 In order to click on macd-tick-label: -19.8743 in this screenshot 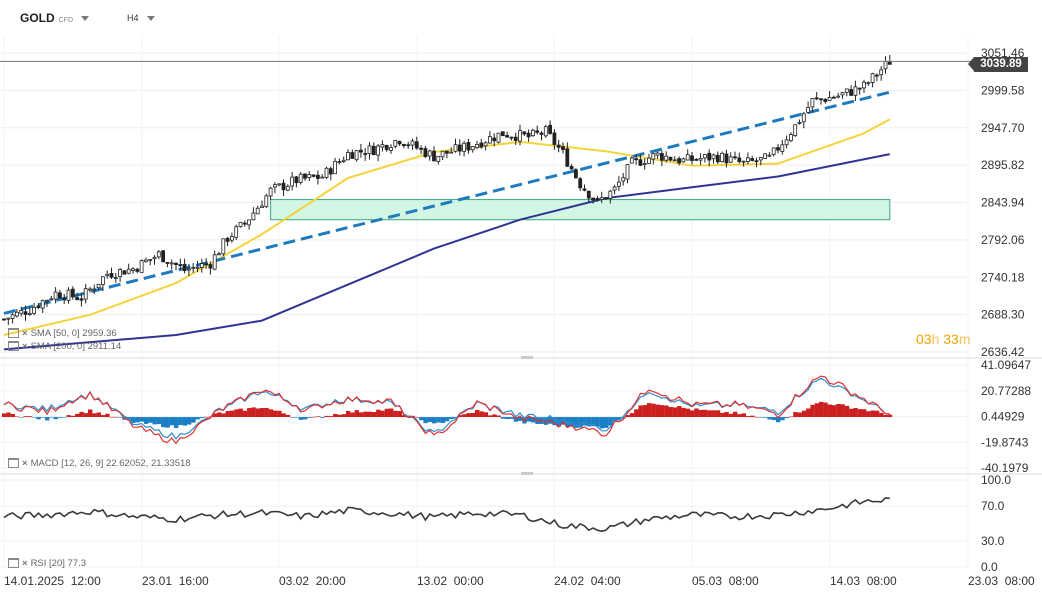, I will do `click(1005, 442)`.